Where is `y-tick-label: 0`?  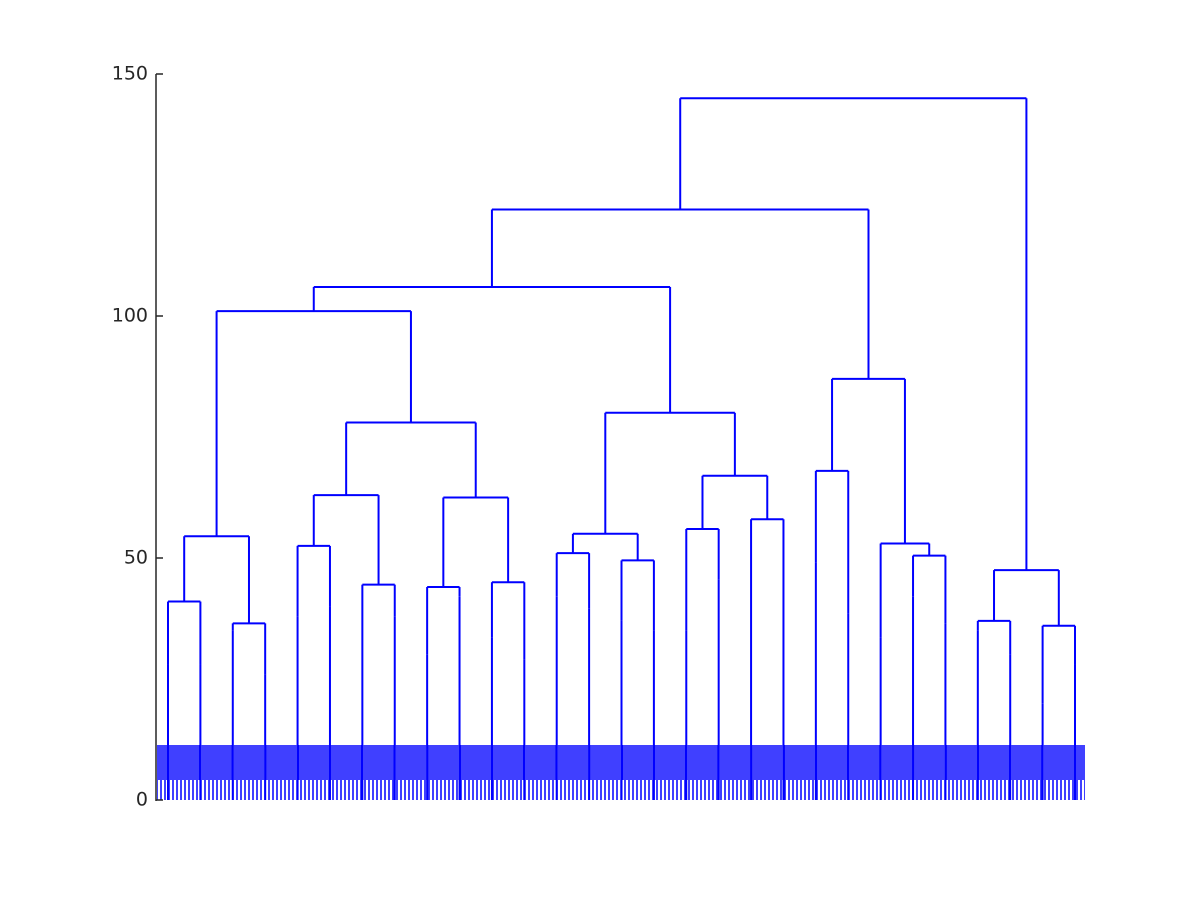
y-tick-label: 0 is located at coordinates (142, 800).